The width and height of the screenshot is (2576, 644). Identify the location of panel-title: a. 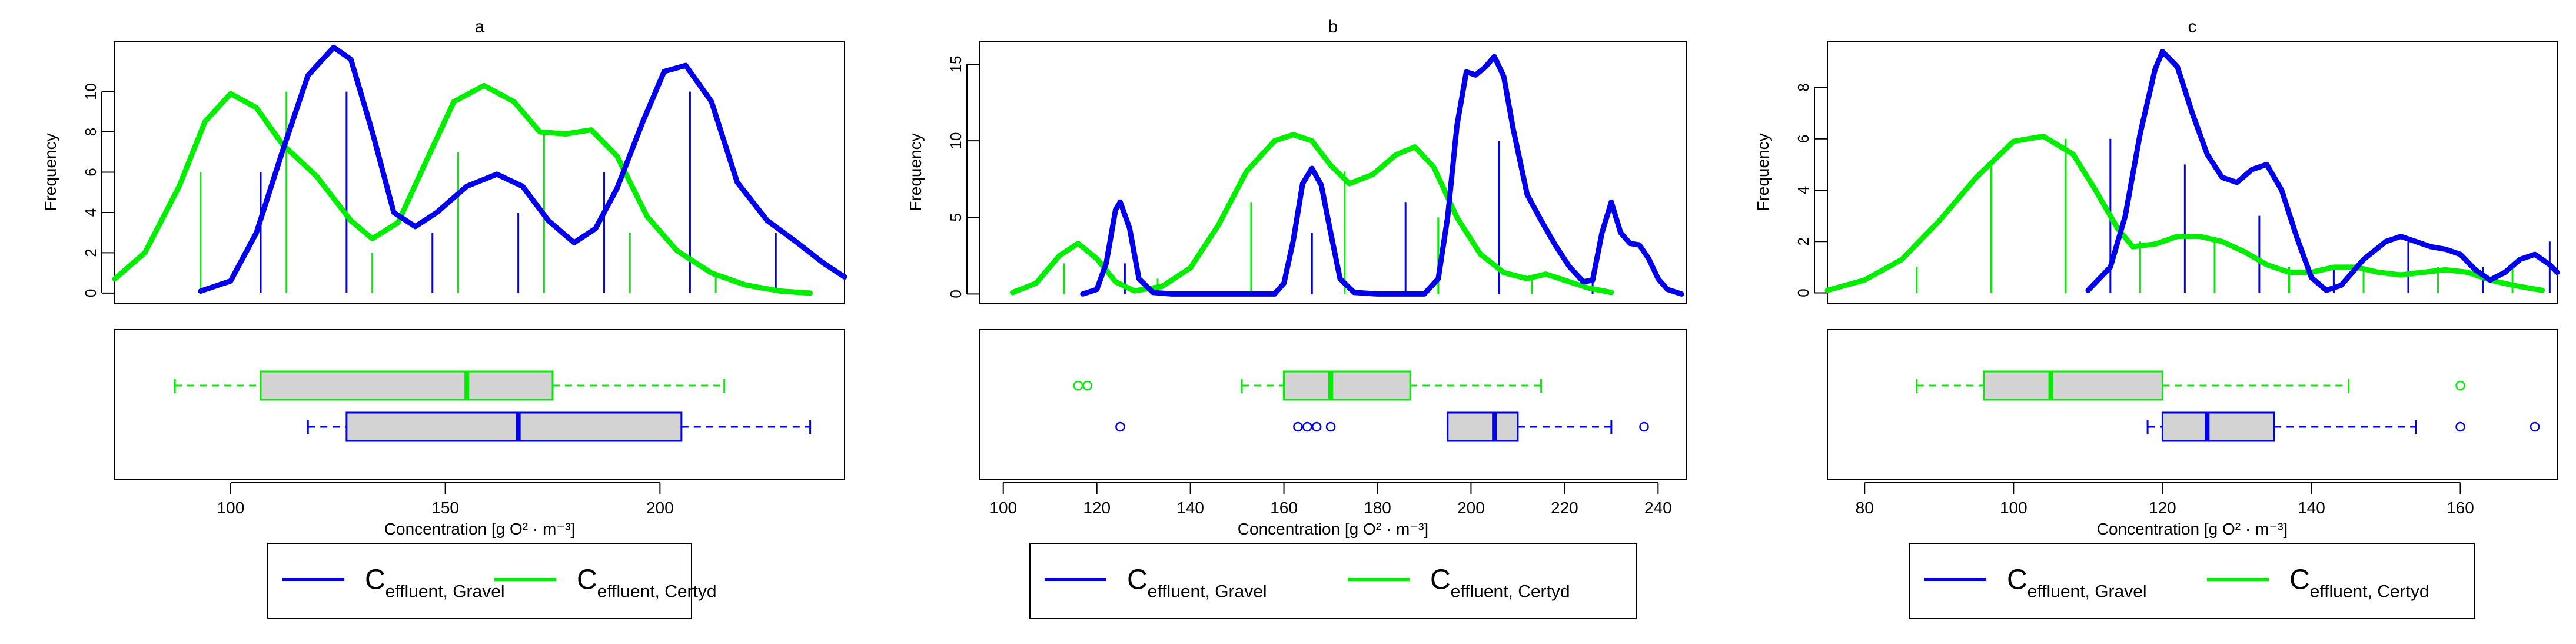
(480, 27).